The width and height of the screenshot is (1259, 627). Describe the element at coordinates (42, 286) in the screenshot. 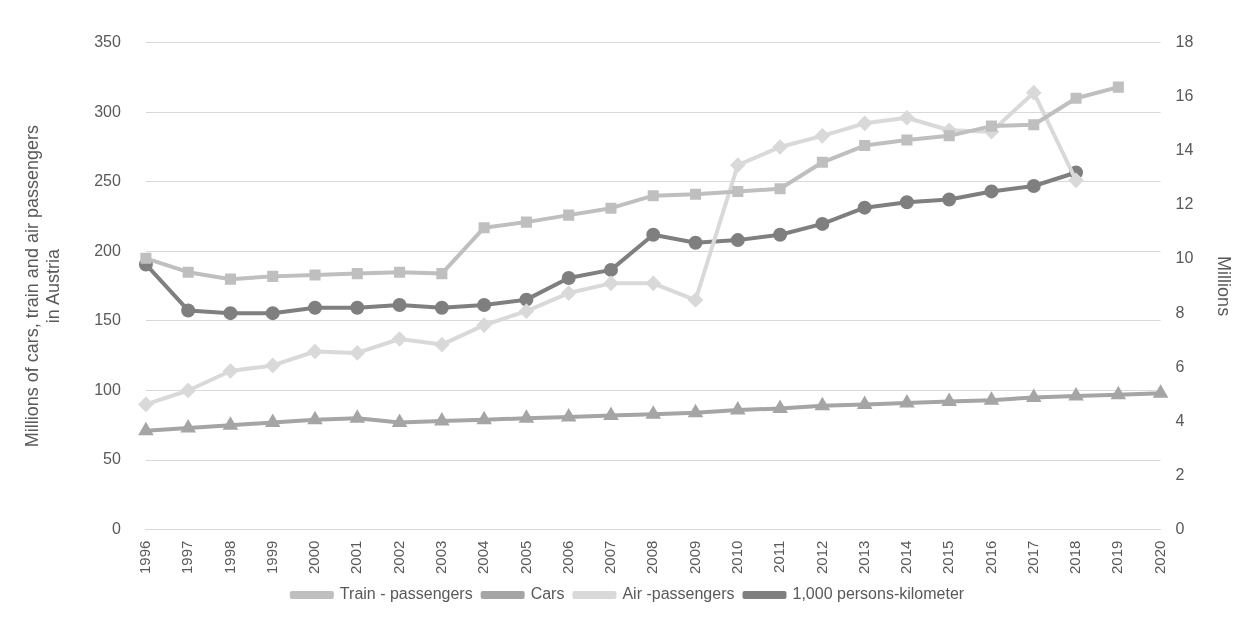

I see `y-axis-title: Millions of cars, train and air passengers in Austria` at that location.